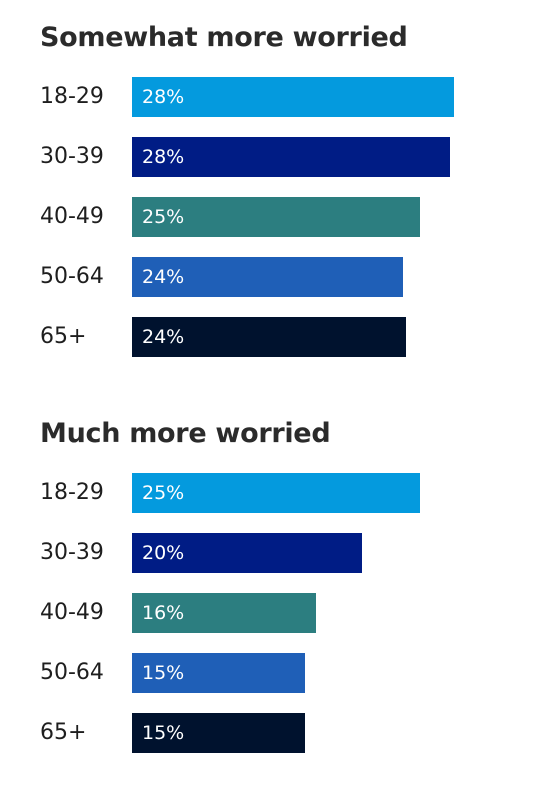 Image resolution: width=534 pixels, height=791 pixels. I want to click on bar-row: 18-29 28%, so click(267, 97).